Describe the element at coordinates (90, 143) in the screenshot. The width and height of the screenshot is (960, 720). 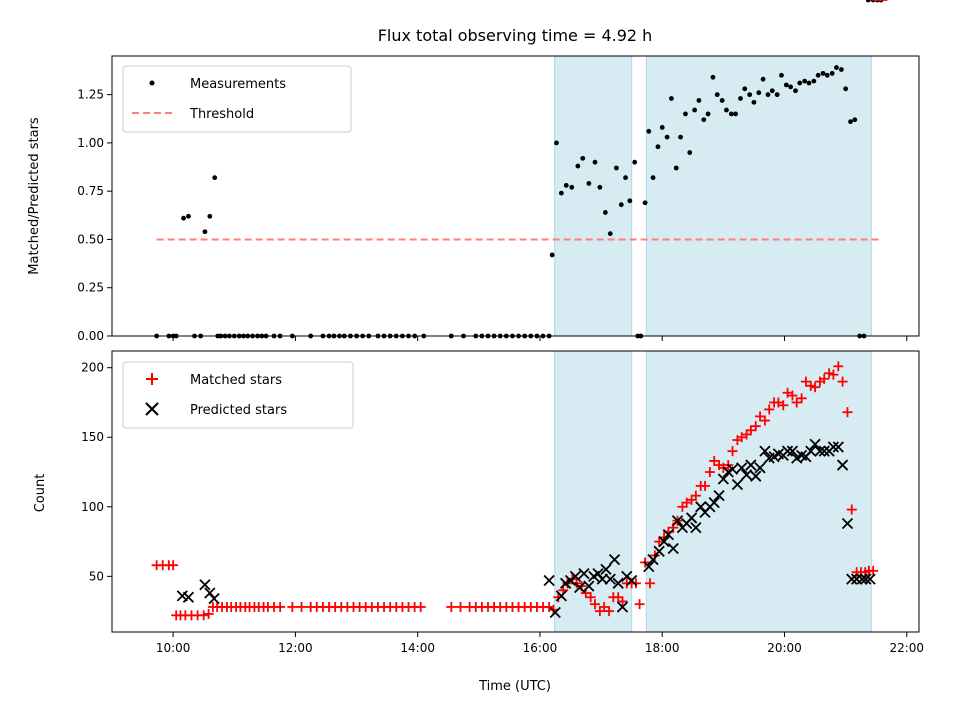
I see `y-tick-label-top: 1.00` at that location.